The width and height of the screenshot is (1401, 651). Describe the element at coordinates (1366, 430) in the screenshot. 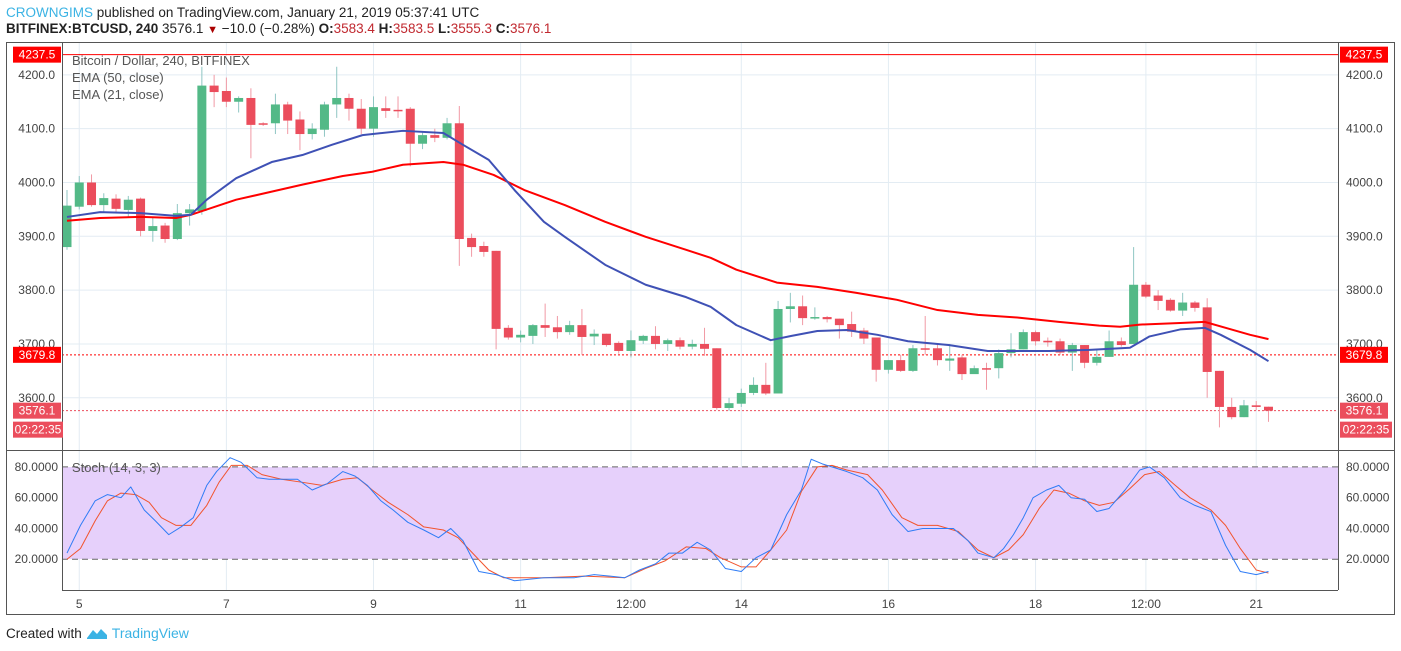

I see `countdown-tag-right: 02:22:35` at that location.